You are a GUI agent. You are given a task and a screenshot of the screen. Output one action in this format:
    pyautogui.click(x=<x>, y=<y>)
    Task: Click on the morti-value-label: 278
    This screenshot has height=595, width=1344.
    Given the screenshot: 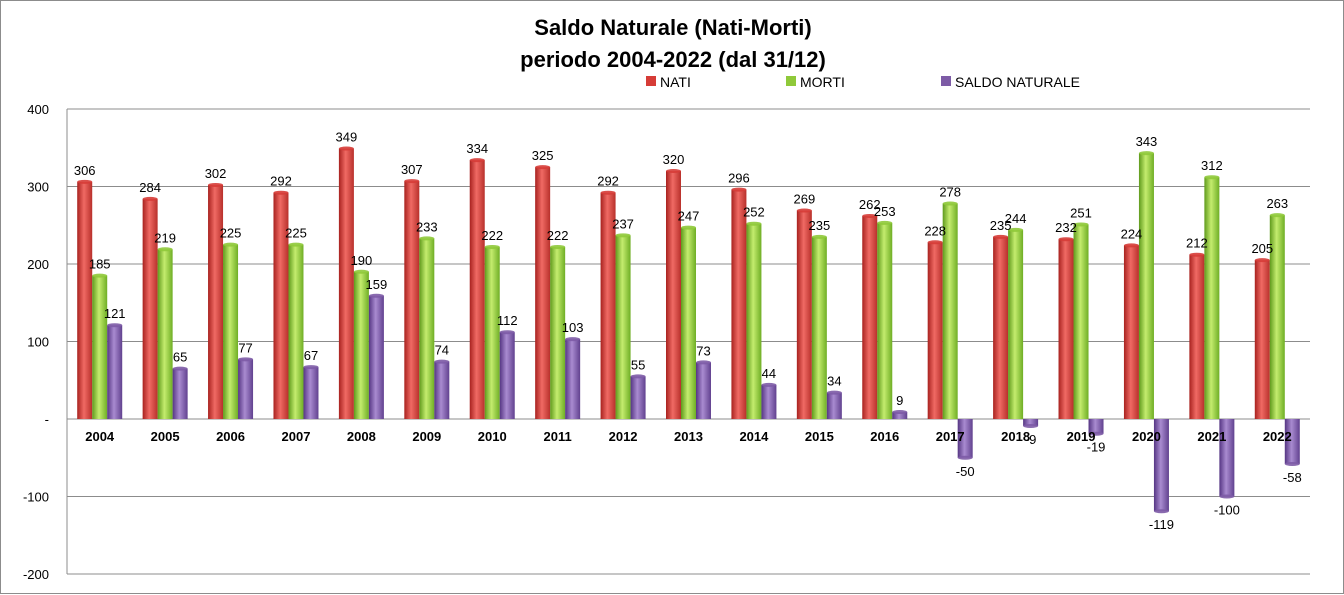 What is the action you would take?
    pyautogui.click(x=950, y=192)
    